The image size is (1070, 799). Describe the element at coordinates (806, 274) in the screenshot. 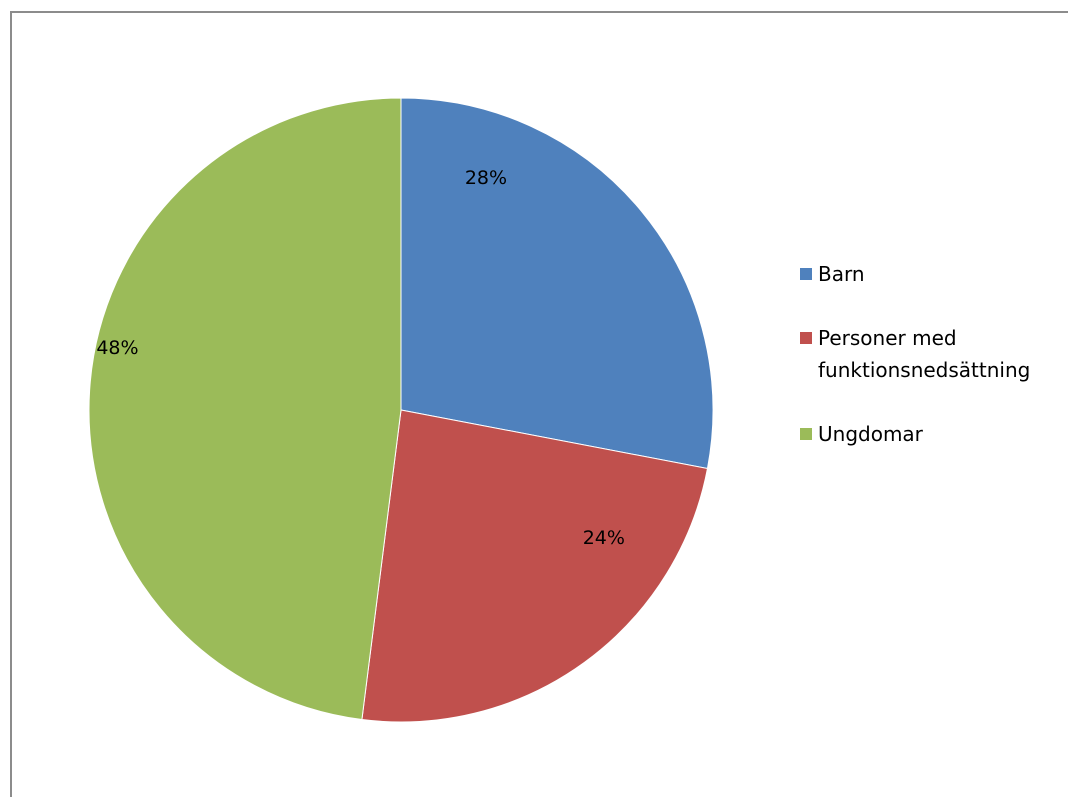

I see `legend-swatch-barn` at that location.